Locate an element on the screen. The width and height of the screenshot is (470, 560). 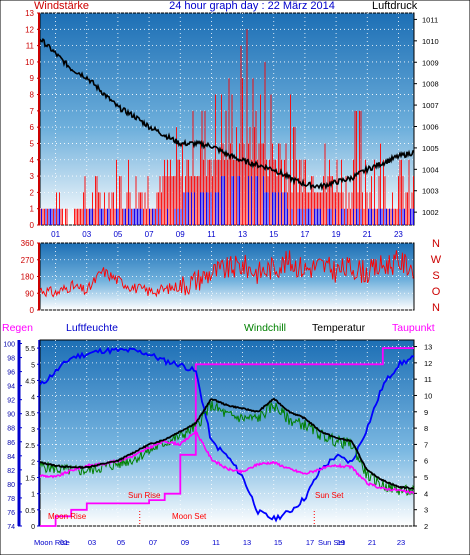
legend-luftfeuchte: Luftfeuchte is located at coordinates (92, 328).